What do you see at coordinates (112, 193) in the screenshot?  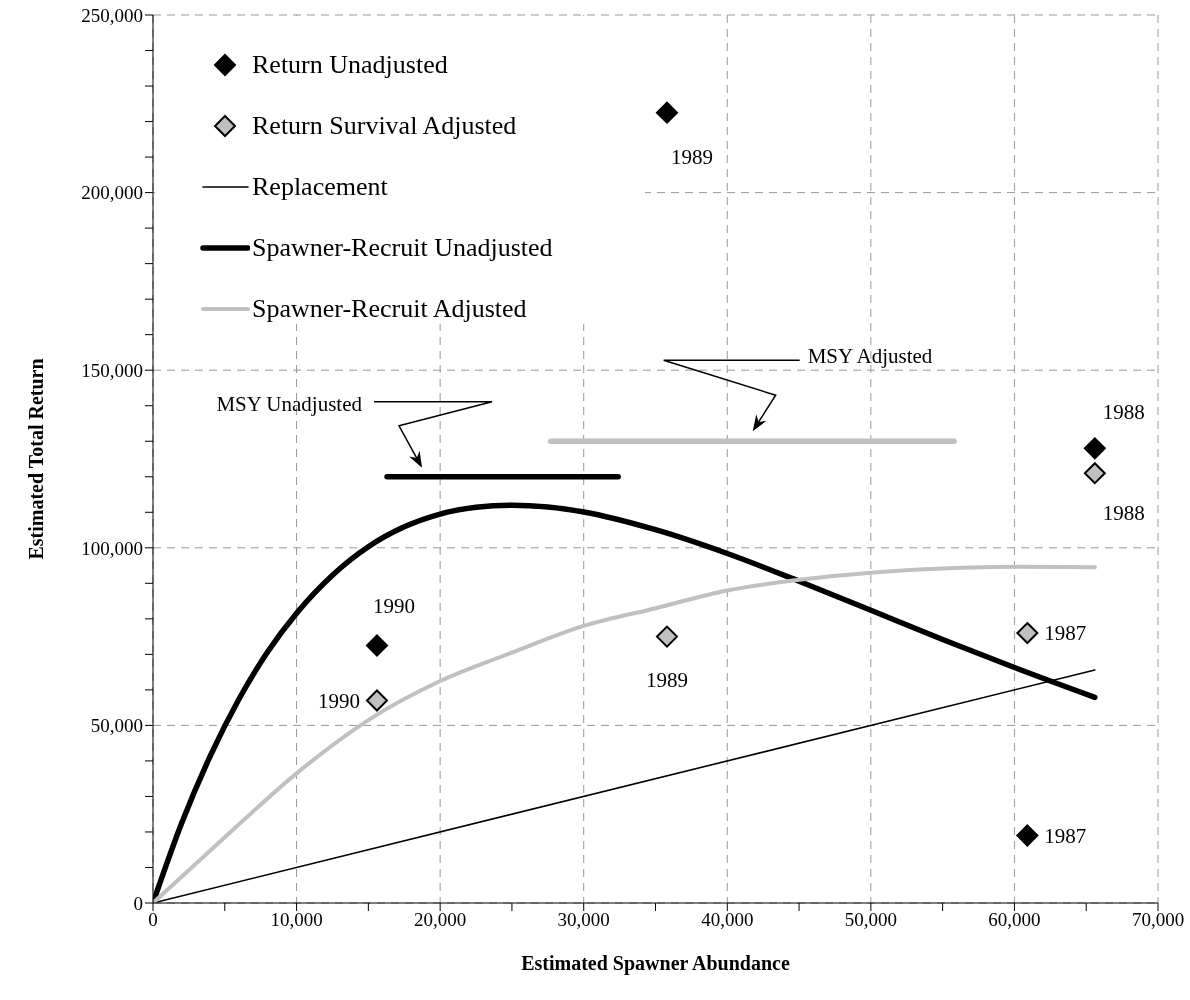 I see `y-tick-label: 200,000` at bounding box center [112, 193].